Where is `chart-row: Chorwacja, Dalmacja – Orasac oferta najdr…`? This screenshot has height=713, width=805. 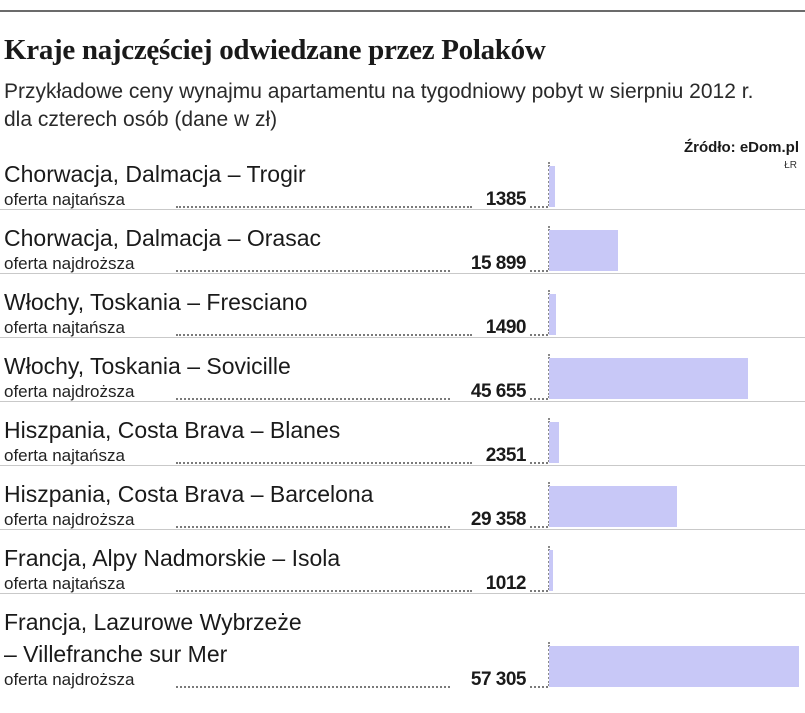 chart-row: Chorwacja, Dalmacja – Orasac oferta najdr… is located at coordinates (402, 253).